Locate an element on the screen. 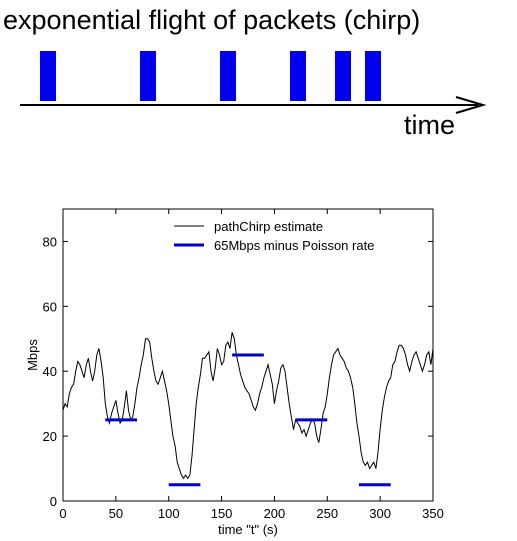 The height and width of the screenshot is (541, 517). x-tick-label: 100 is located at coordinates (169, 513).